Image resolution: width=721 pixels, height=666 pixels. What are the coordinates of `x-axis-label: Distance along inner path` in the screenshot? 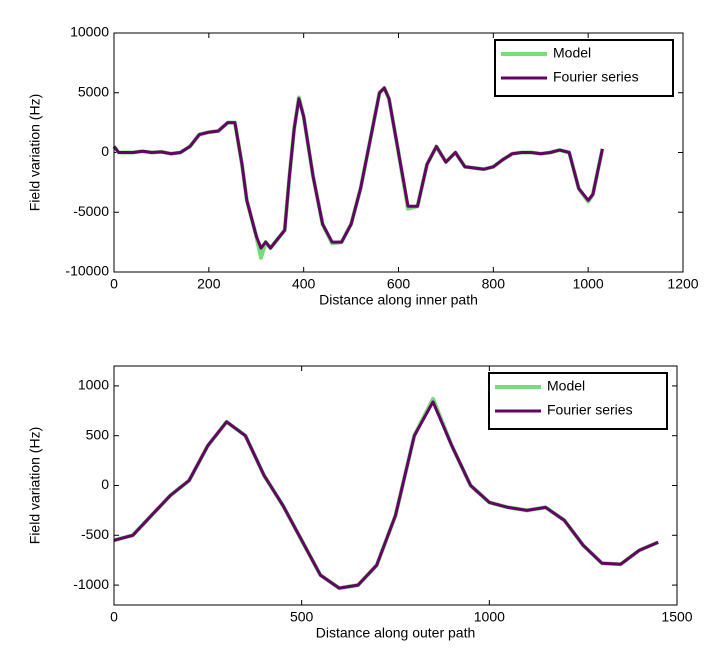 It's located at (398, 300).